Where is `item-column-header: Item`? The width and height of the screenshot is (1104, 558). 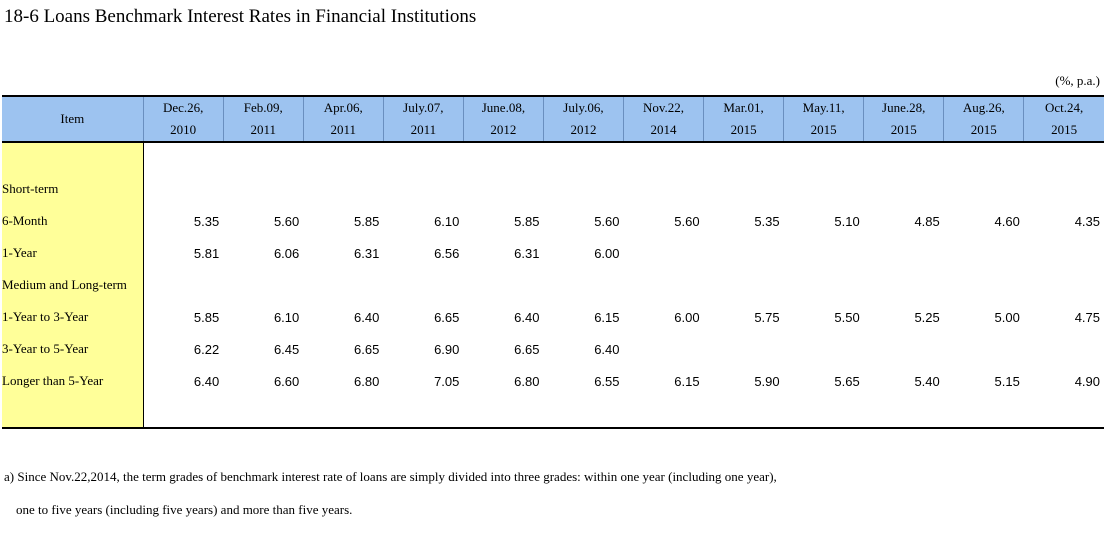
item-column-header: Item is located at coordinates (73, 119).